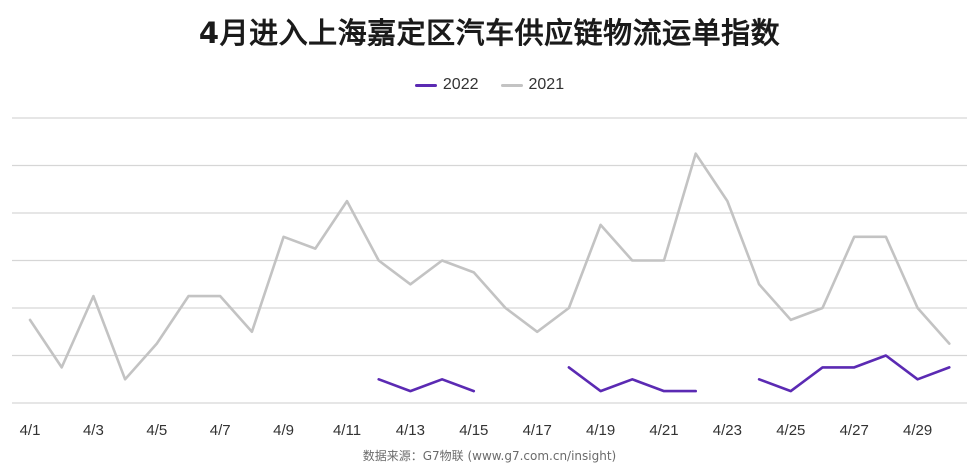  What do you see at coordinates (93, 430) in the screenshot?
I see `x-tick-label-4-3: 4/3` at bounding box center [93, 430].